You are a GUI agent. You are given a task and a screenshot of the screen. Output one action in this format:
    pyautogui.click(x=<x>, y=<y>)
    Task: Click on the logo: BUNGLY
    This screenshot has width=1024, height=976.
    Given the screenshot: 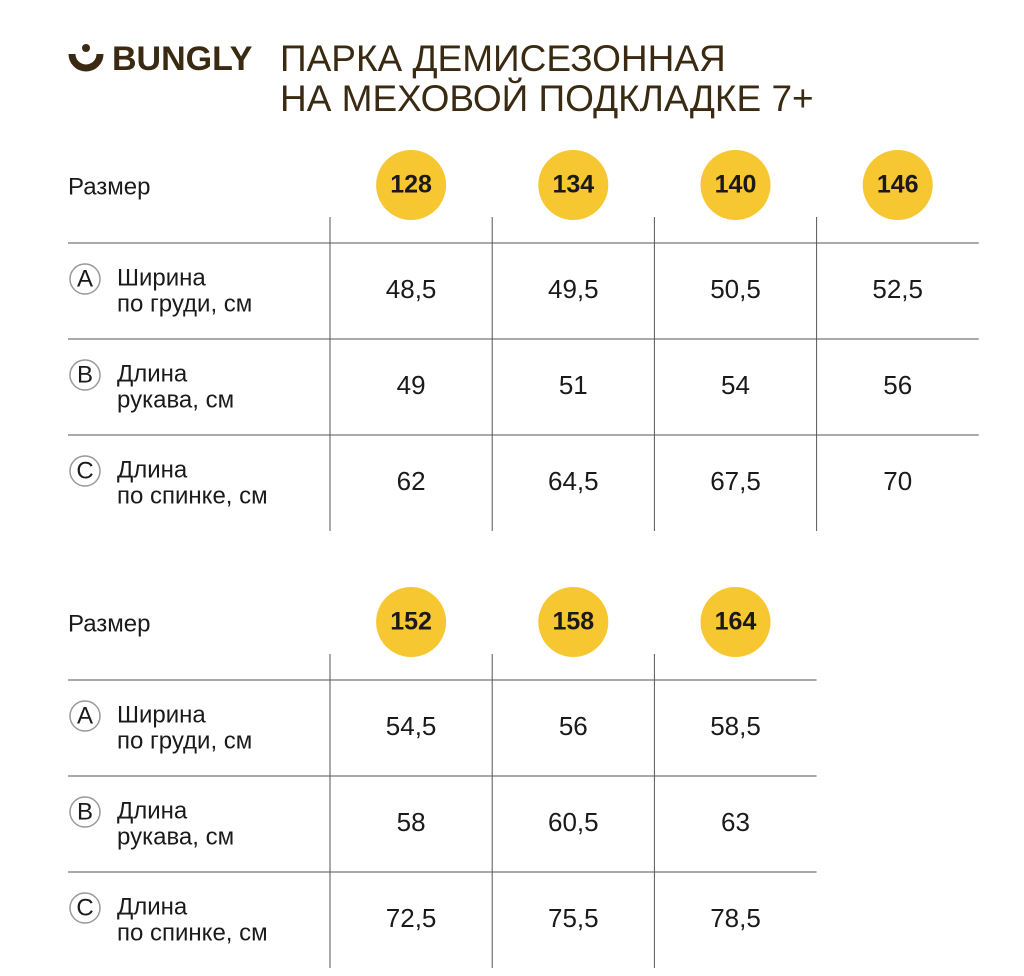 What is the action you would take?
    pyautogui.click(x=160, y=59)
    